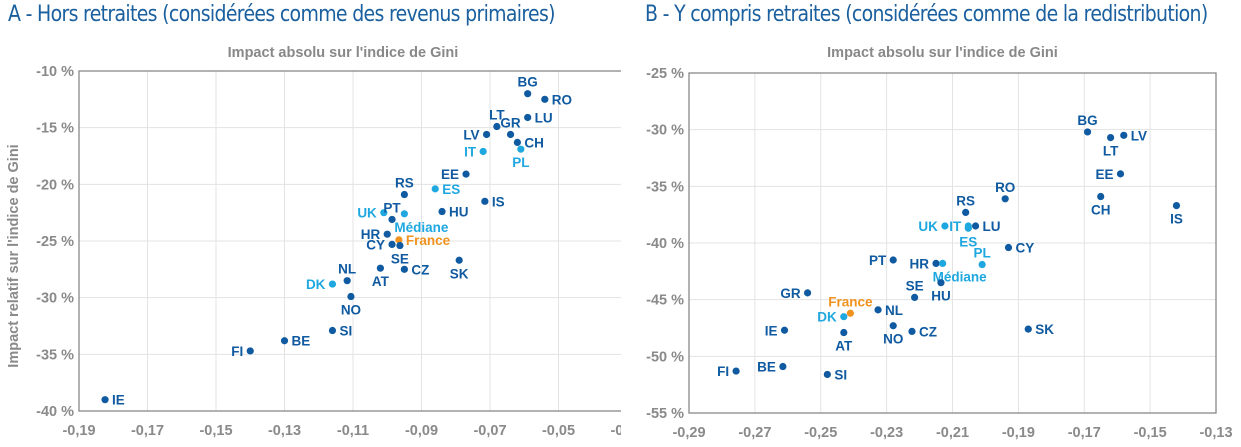 This screenshot has height=447, width=1241. Describe the element at coordinates (404, 183) in the screenshot. I see `point-label-rs: RS` at that location.